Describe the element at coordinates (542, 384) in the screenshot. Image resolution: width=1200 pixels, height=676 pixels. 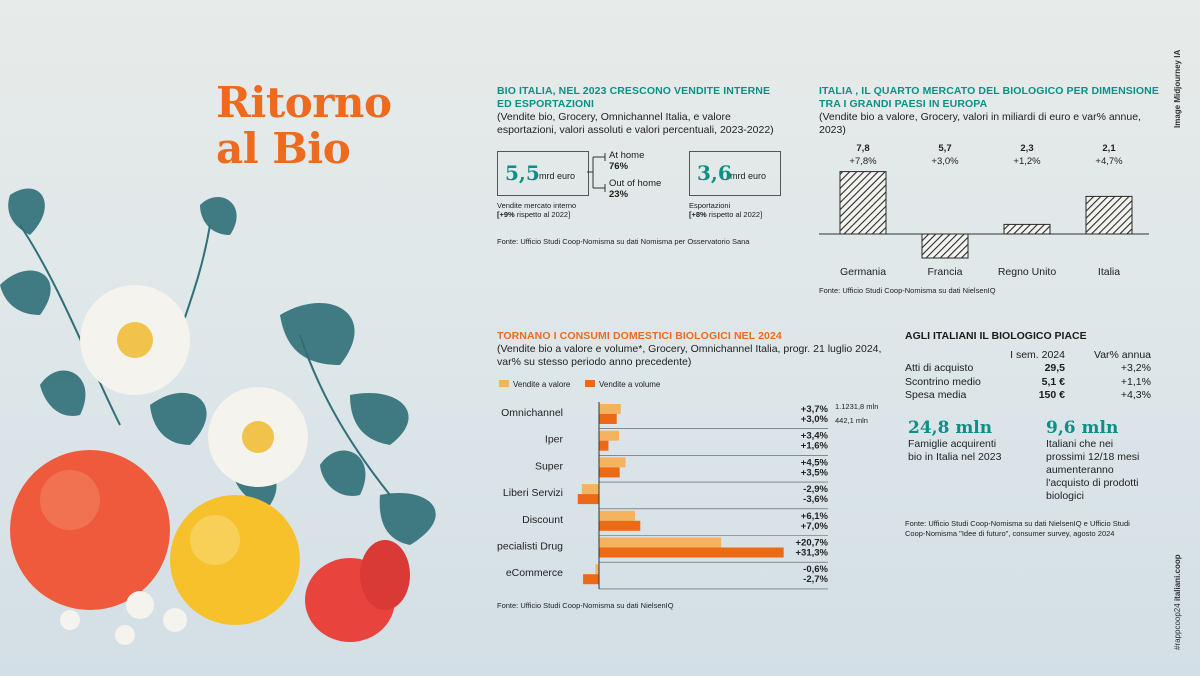
I see `legend-label: Vendite a valore` at that location.